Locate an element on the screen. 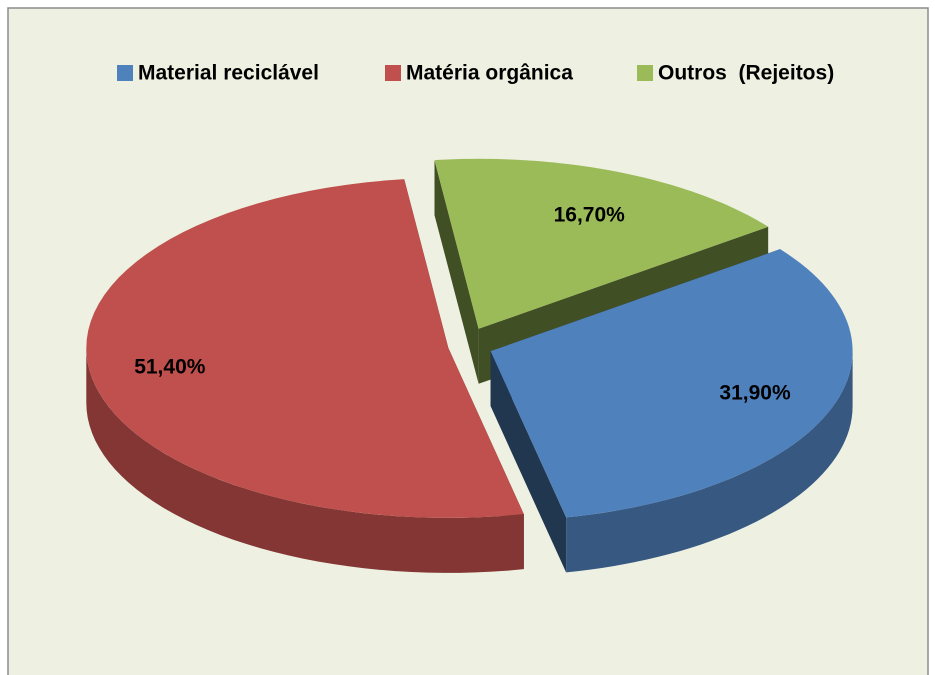 The width and height of the screenshot is (935, 675). data-label: 31,90% is located at coordinates (755, 393).